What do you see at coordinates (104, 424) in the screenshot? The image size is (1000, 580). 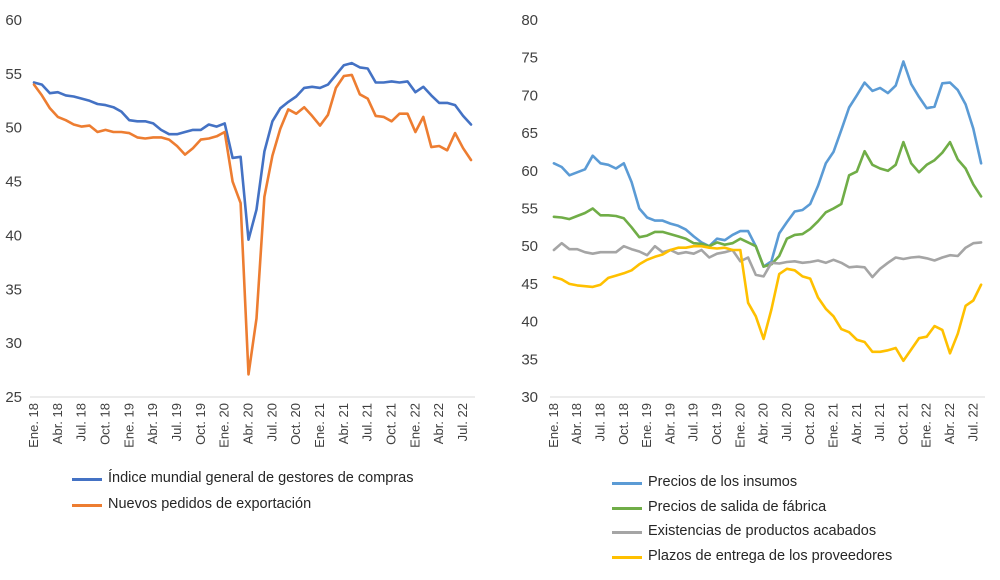 I see `left-x-tick-label: Oct. 18` at bounding box center [104, 424].